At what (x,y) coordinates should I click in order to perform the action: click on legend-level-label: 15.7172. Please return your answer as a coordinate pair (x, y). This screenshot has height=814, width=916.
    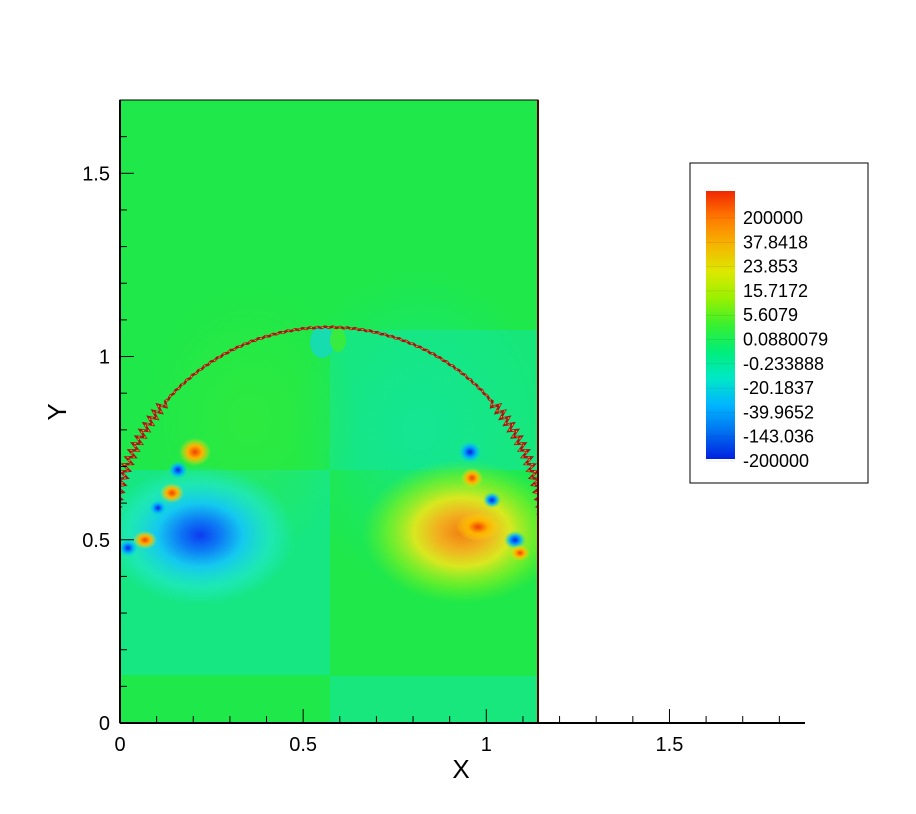
    Looking at the image, I should click on (775, 291).